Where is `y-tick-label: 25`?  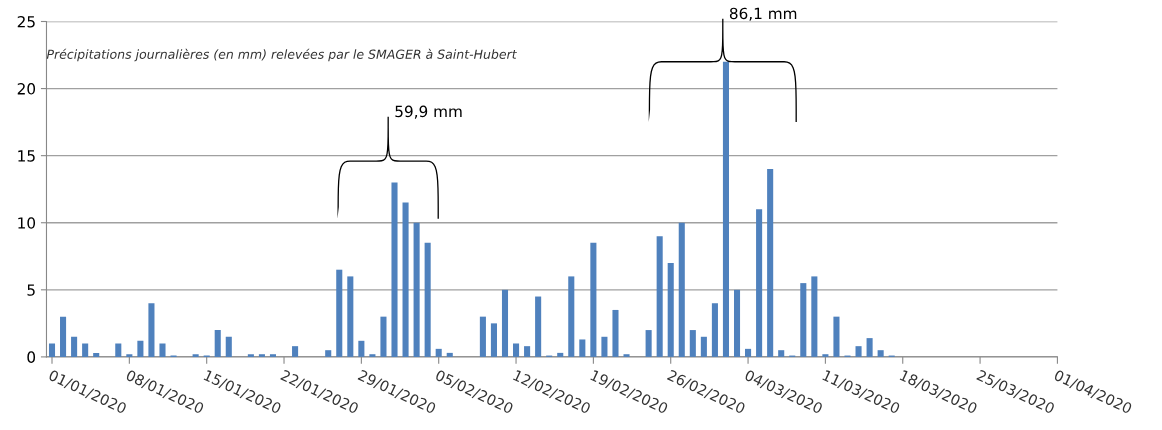
y-tick-label: 25 is located at coordinates (26, 21).